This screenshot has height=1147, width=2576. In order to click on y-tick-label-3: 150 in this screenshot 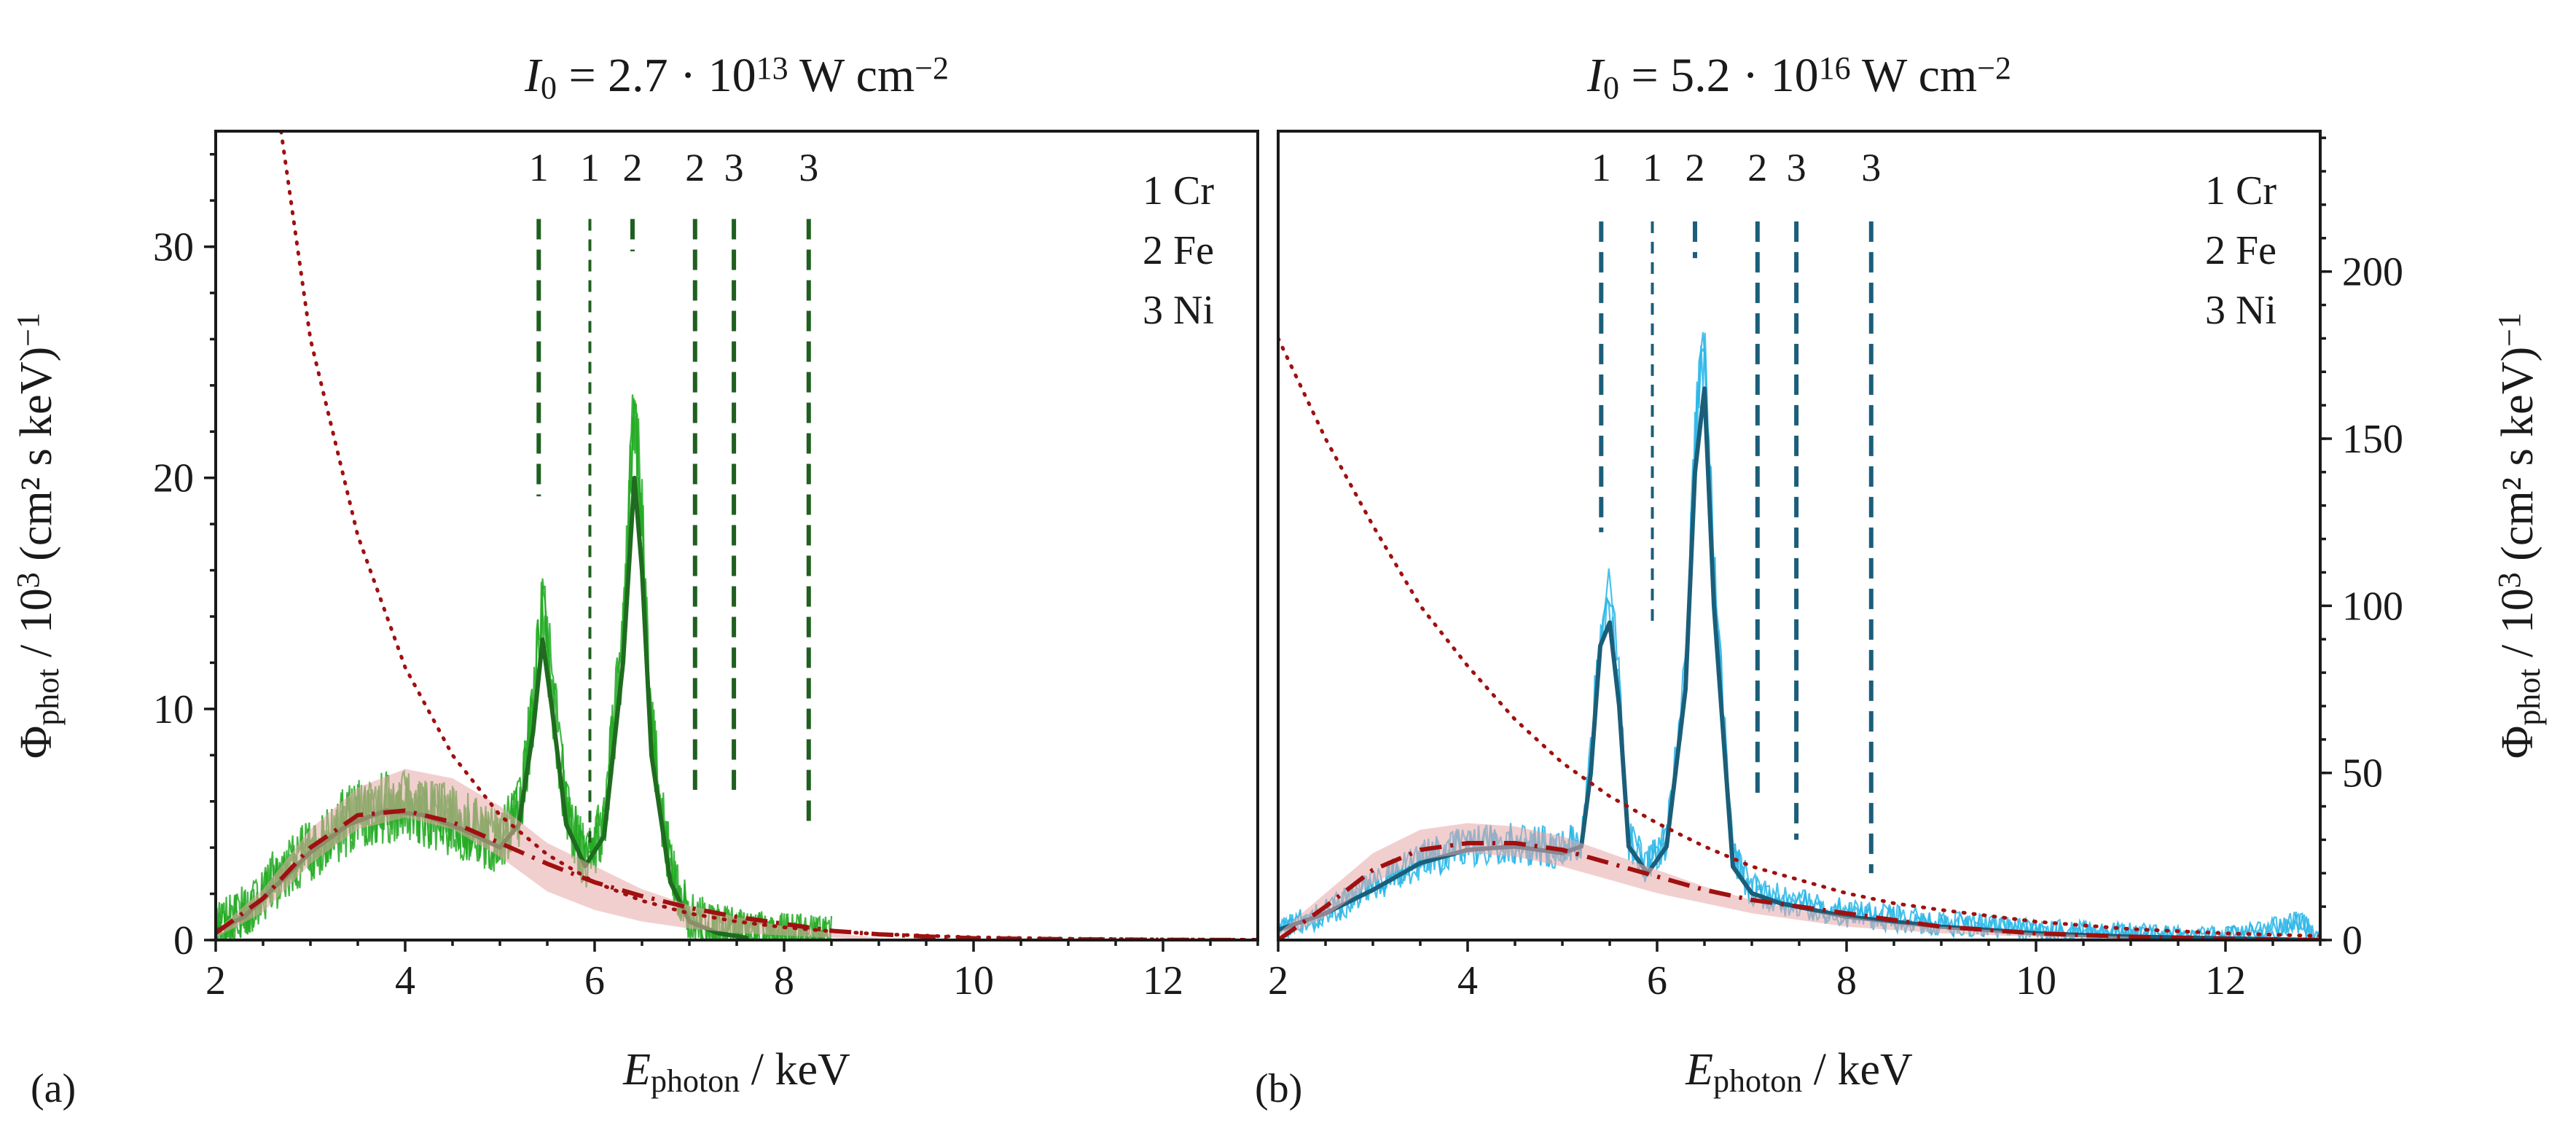, I will do `click(2372, 439)`.